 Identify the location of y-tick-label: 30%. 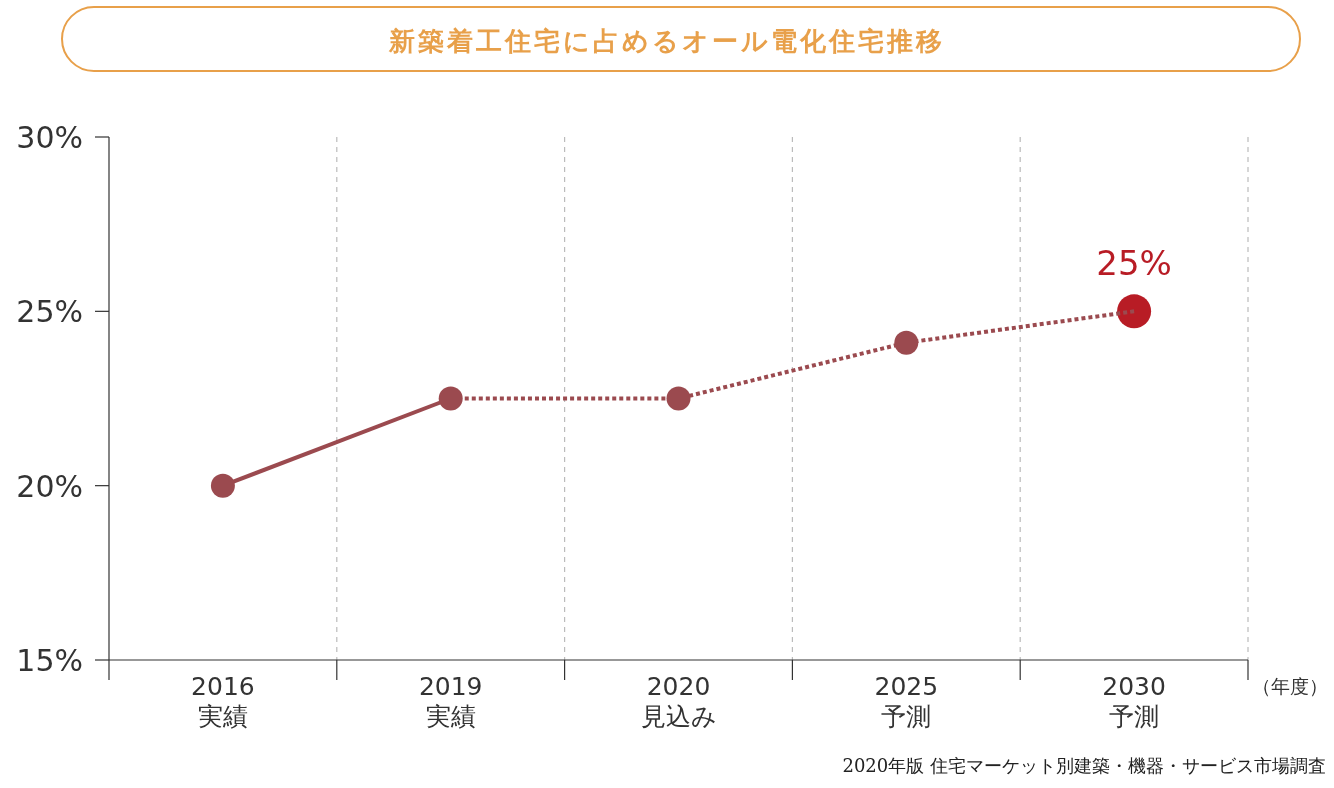
(49, 137).